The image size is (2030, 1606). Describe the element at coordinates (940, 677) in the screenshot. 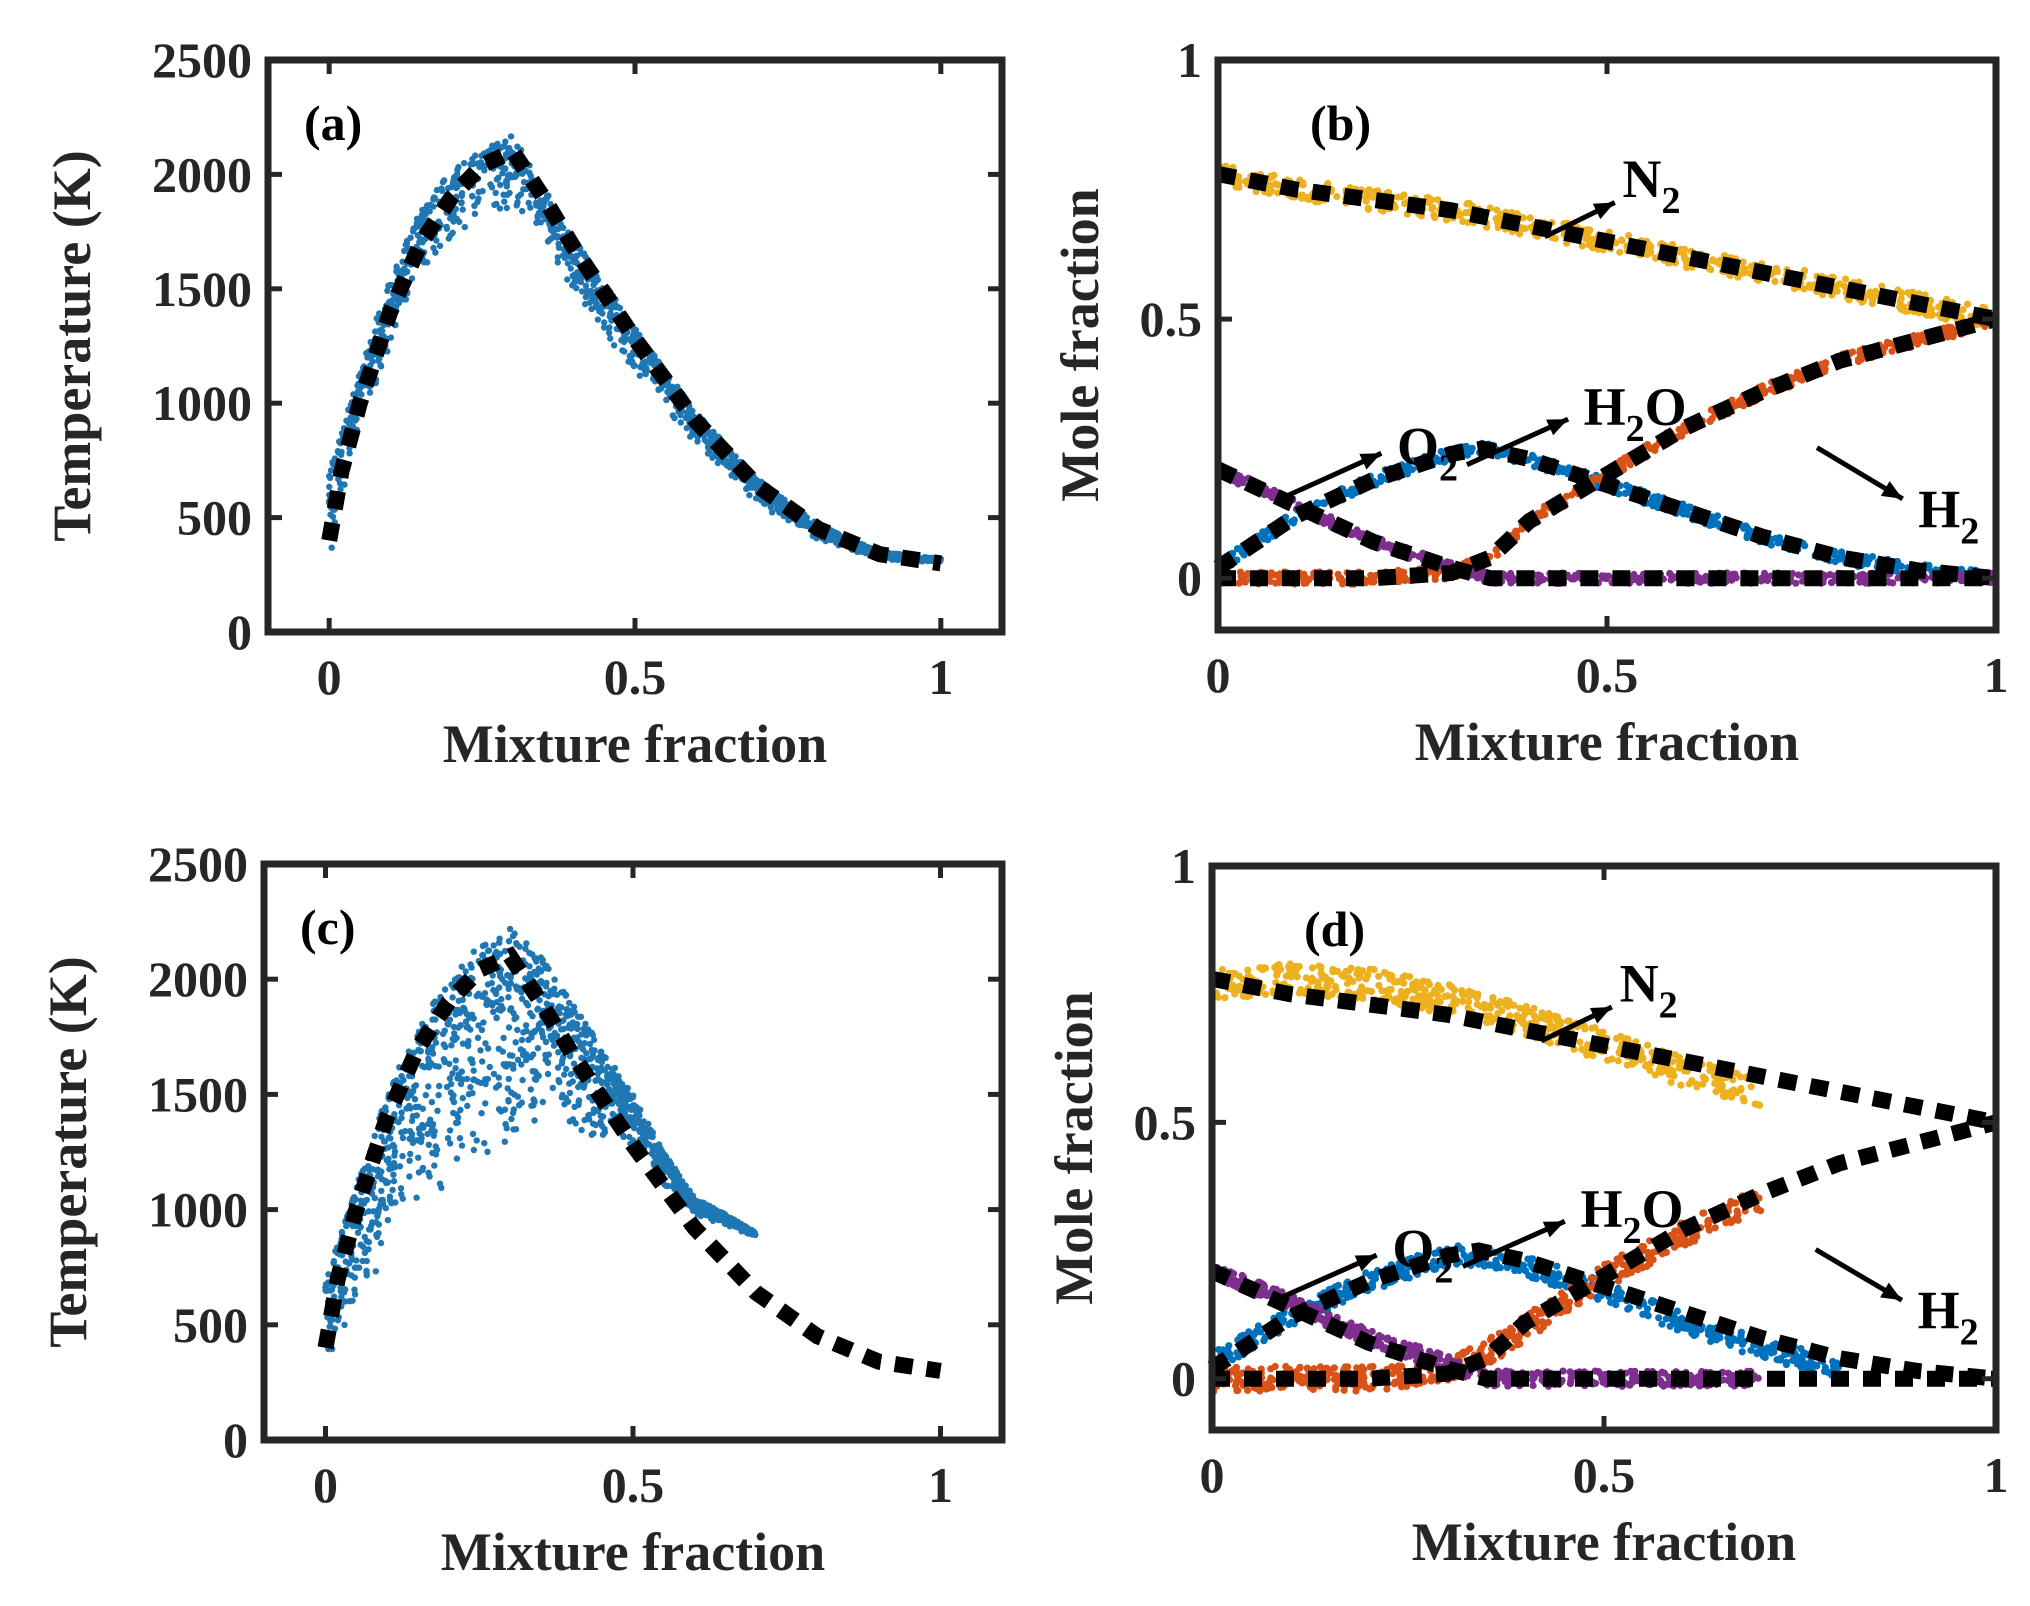

I see `x-tick-label: 1` at that location.